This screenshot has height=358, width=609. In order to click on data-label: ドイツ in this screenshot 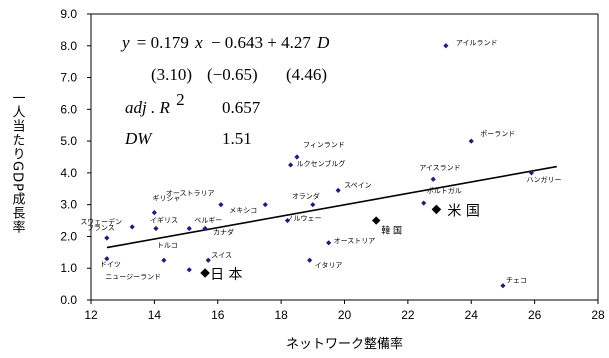, I will do `click(110, 265)`.